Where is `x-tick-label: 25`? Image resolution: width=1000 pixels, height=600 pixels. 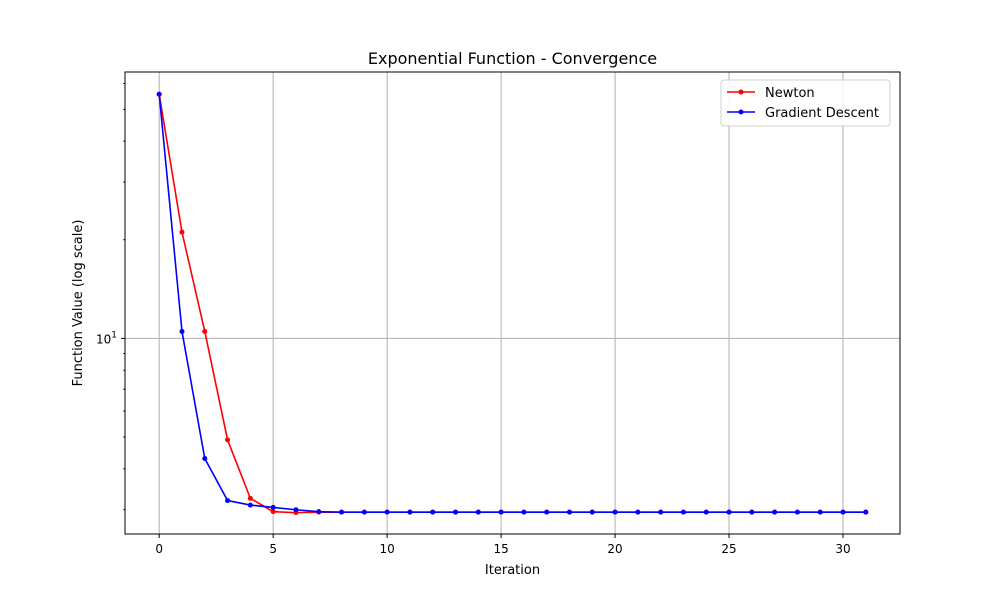
x-tick-label: 25 is located at coordinates (728, 549).